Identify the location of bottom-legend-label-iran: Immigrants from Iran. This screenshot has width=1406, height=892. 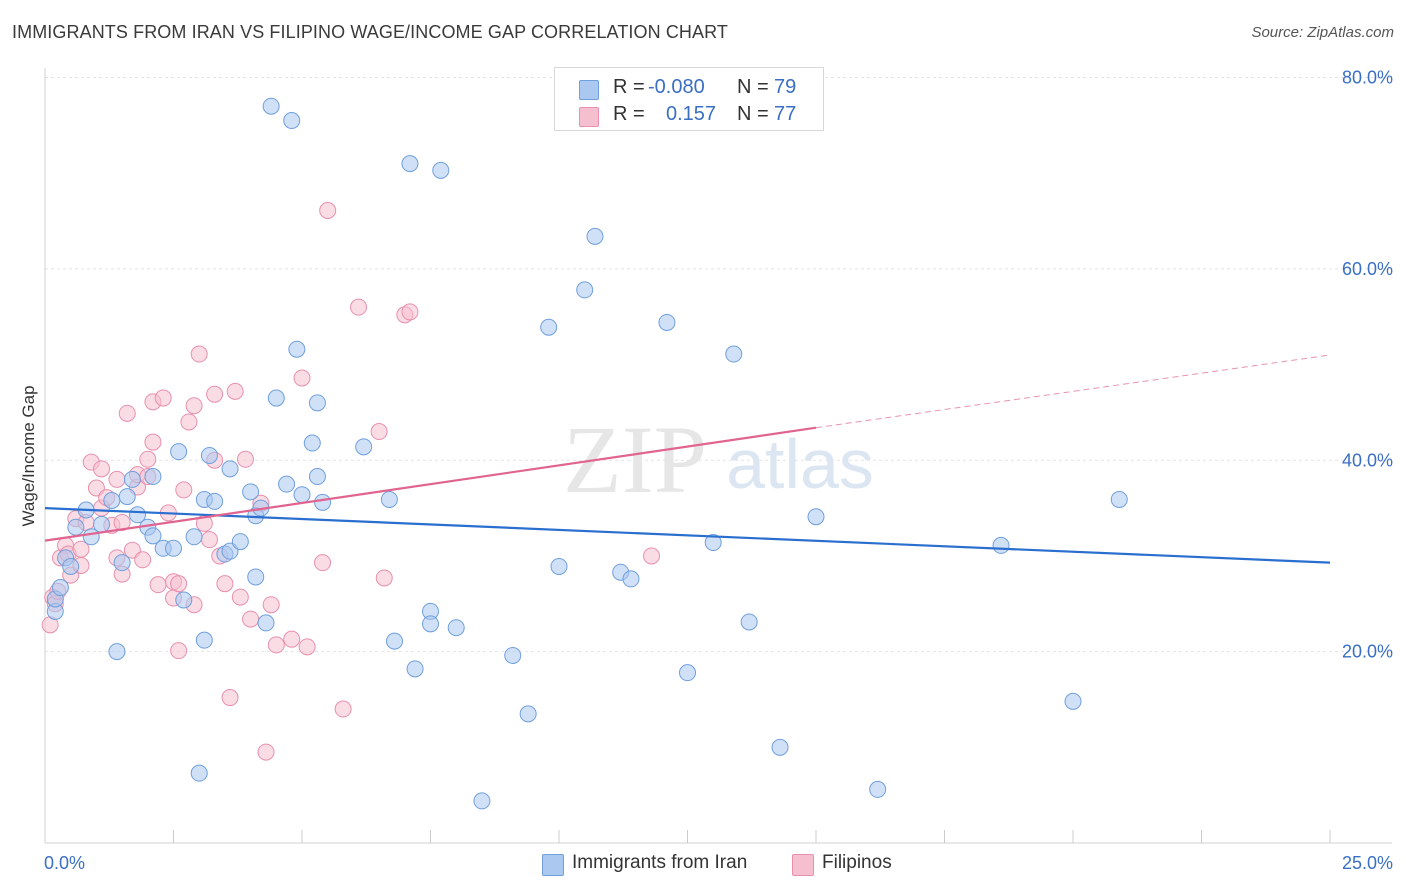
(660, 862).